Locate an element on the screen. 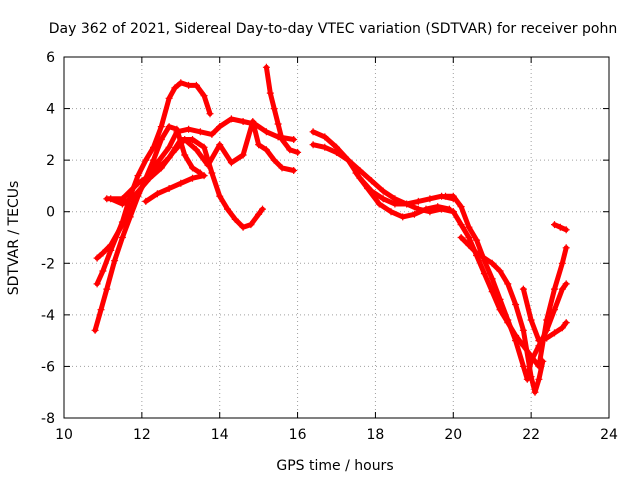 The width and height of the screenshot is (640, 480). y-tick-label: 6 is located at coordinates (50, 58).